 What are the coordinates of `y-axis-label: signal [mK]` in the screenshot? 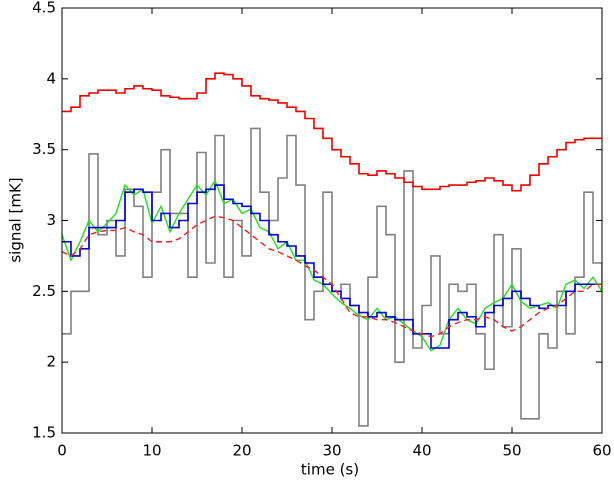 It's located at (16, 219).